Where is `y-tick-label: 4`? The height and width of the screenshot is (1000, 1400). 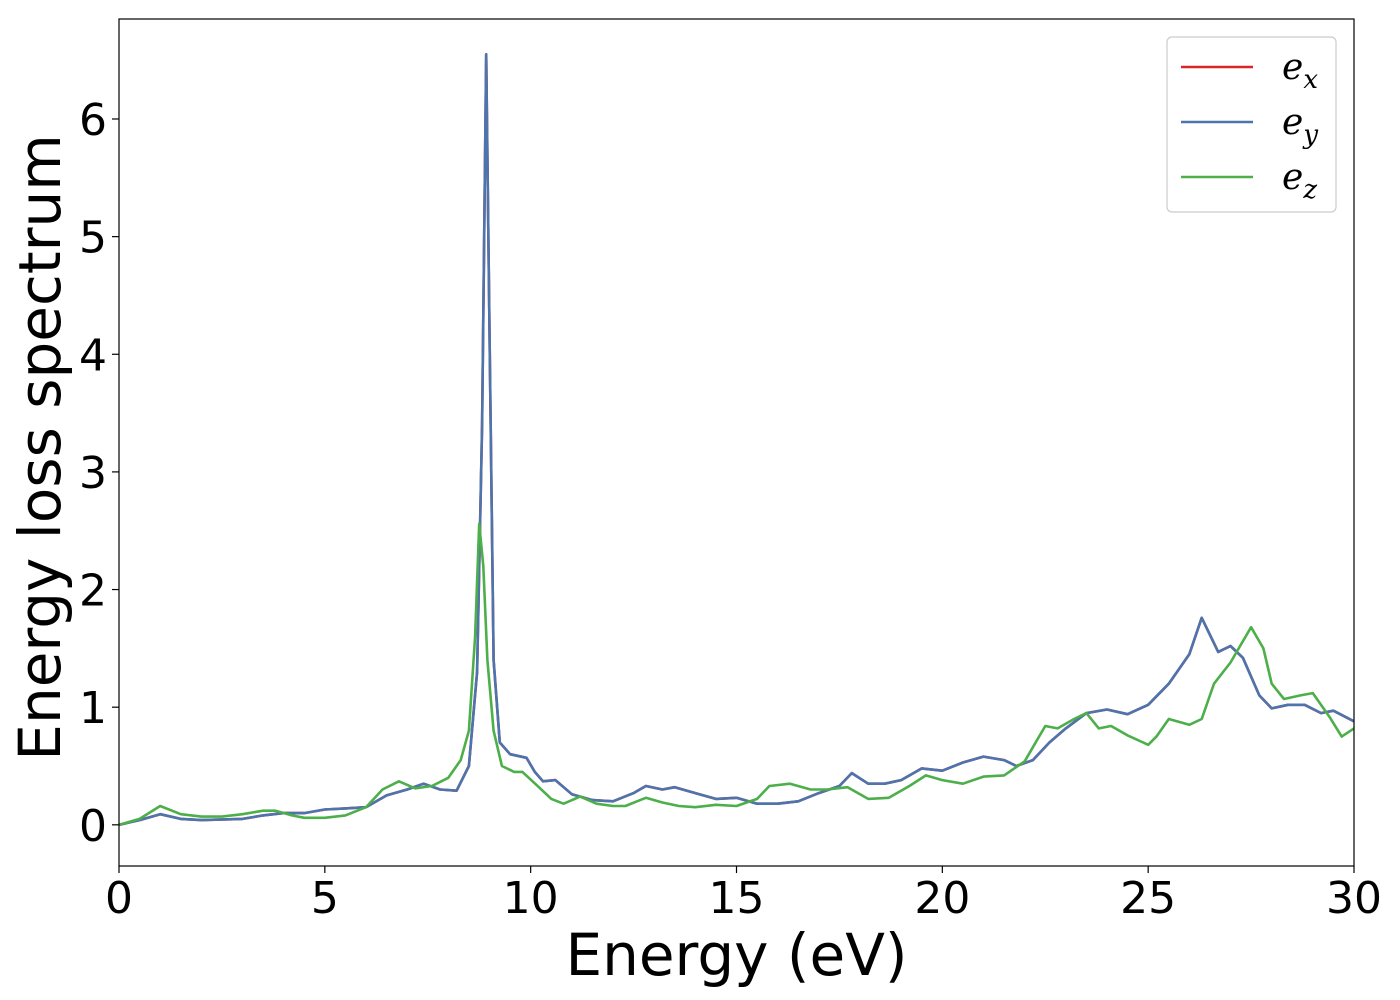
y-tick-label: 4 is located at coordinates (93, 355).